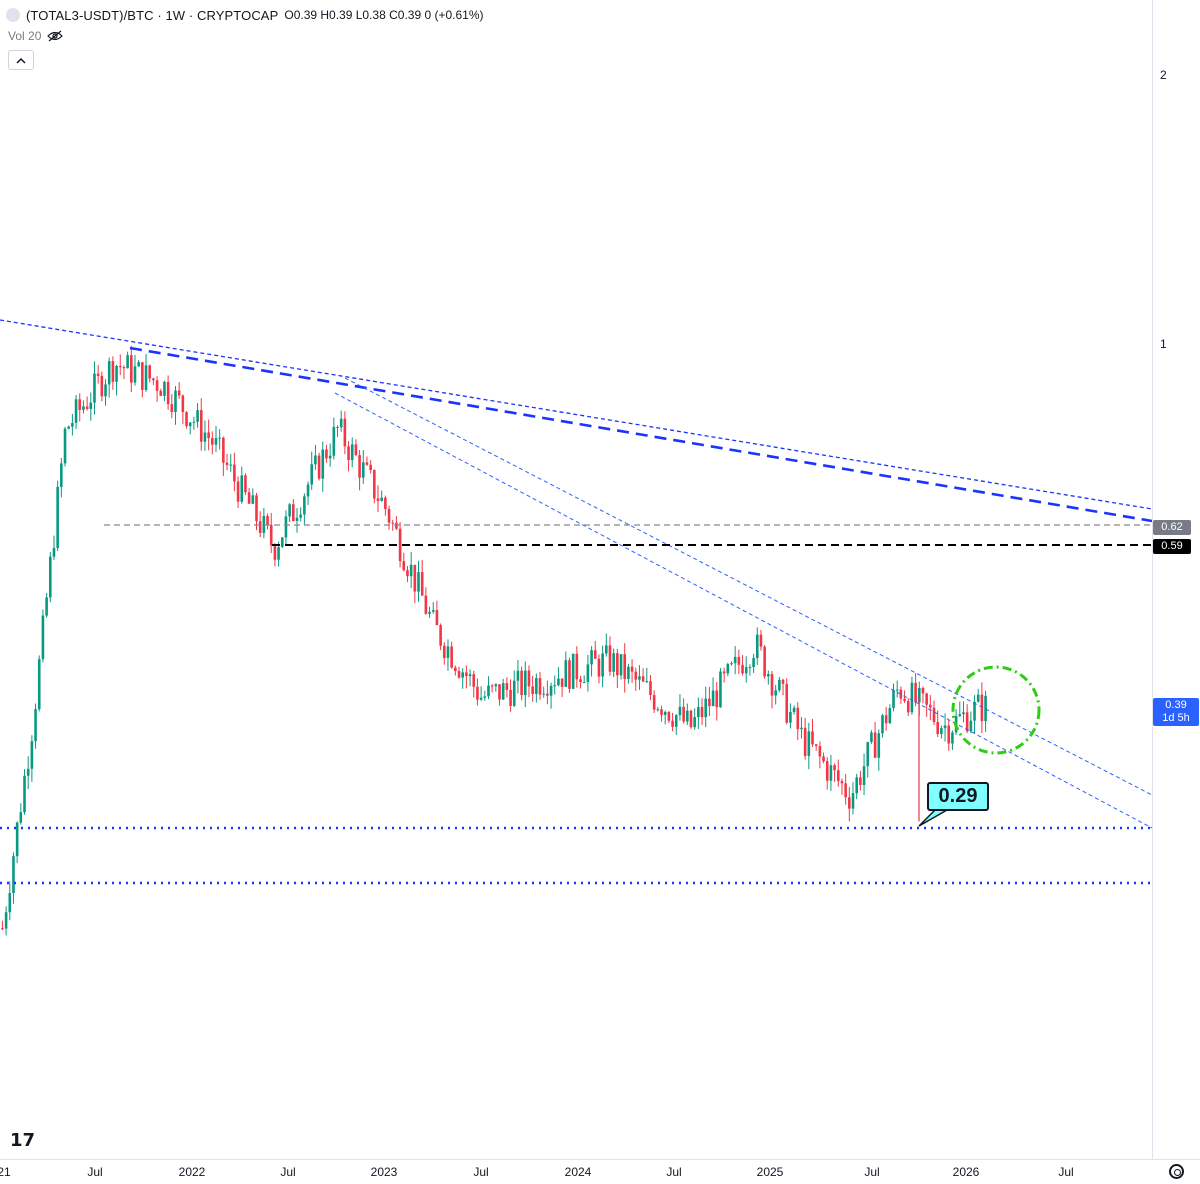 Image resolution: width=1200 pixels, height=1184 pixels. Describe the element at coordinates (13, 15) in the screenshot. I see `info-icon` at that location.